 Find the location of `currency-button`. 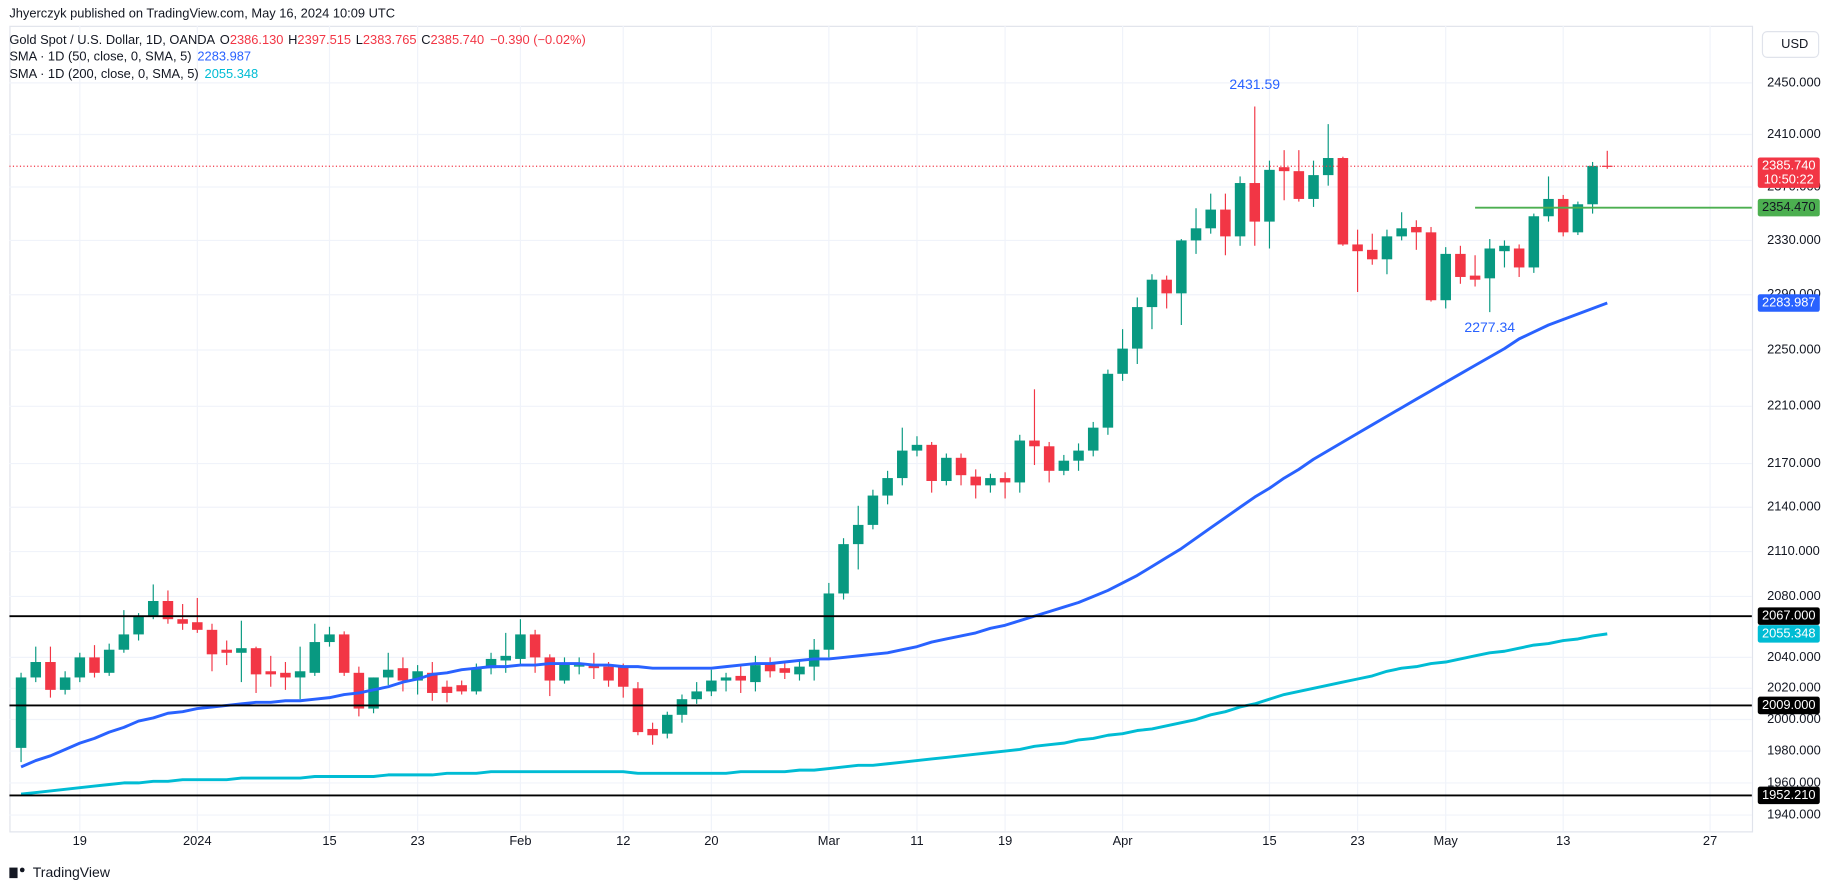

currency-button is located at coordinates (1790, 44).